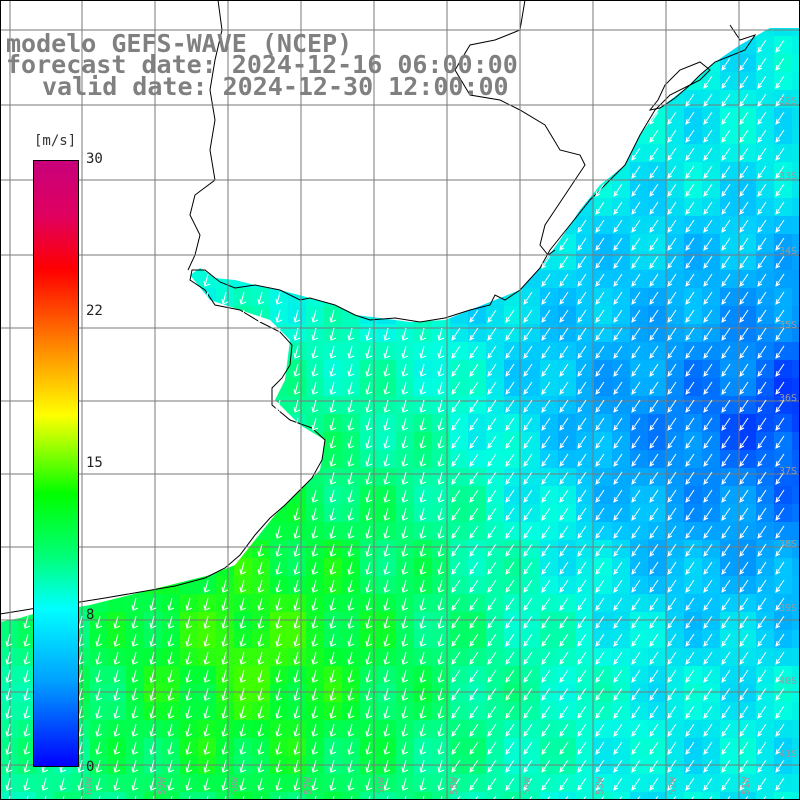 This screenshot has height=800, width=800. Describe the element at coordinates (673, 785) in the screenshot. I see `lon-label: 52W` at that location.